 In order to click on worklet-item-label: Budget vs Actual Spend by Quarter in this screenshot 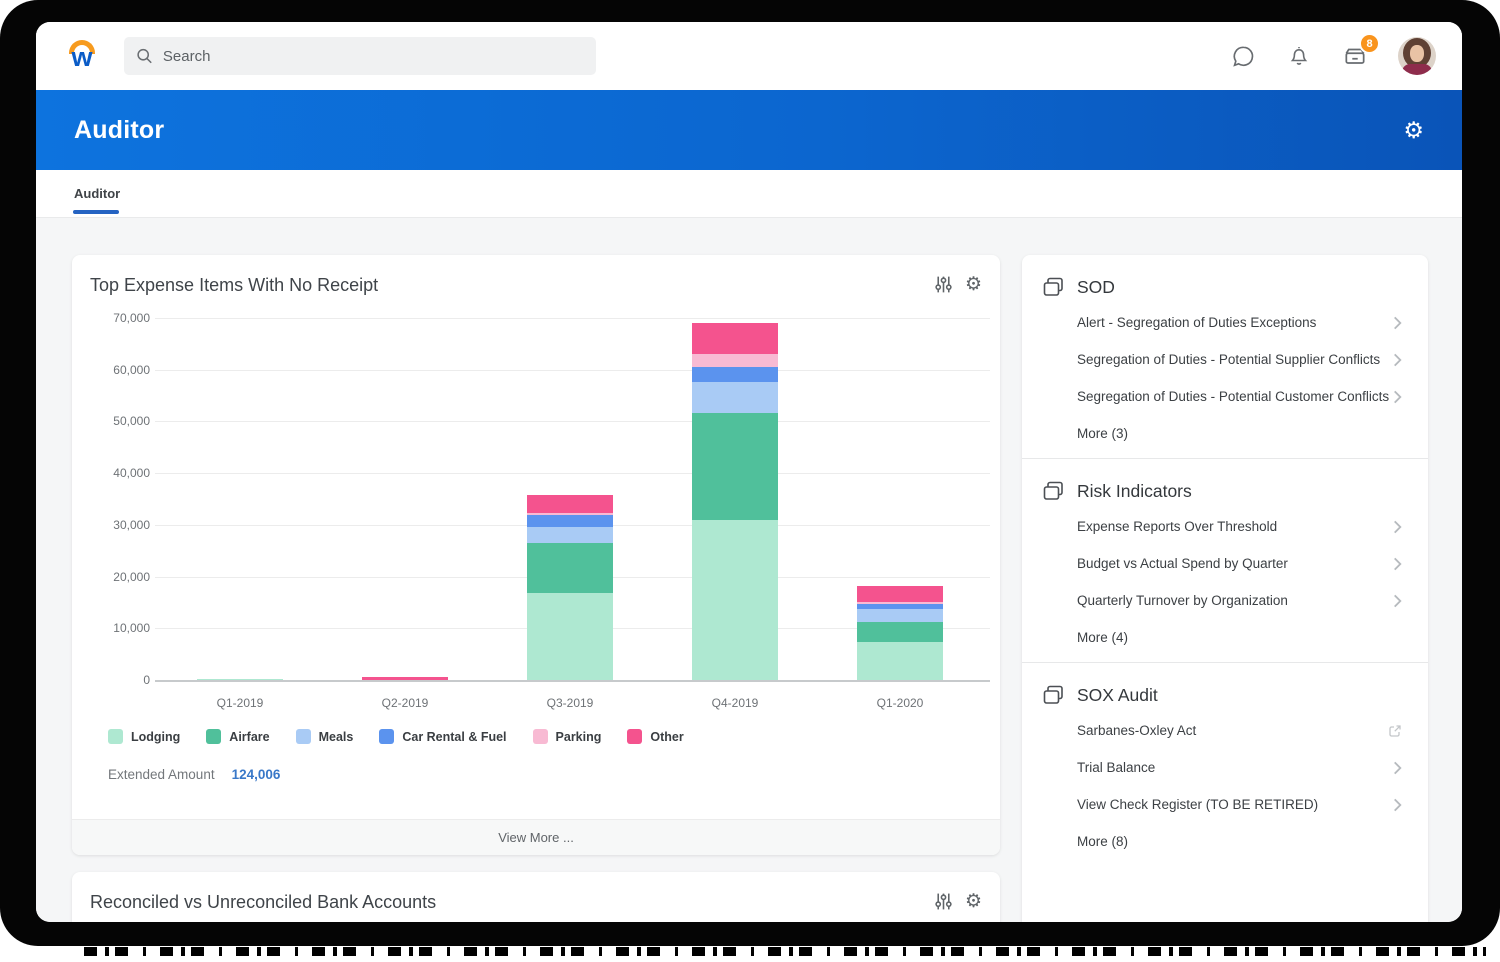, I will do `click(1182, 563)`.